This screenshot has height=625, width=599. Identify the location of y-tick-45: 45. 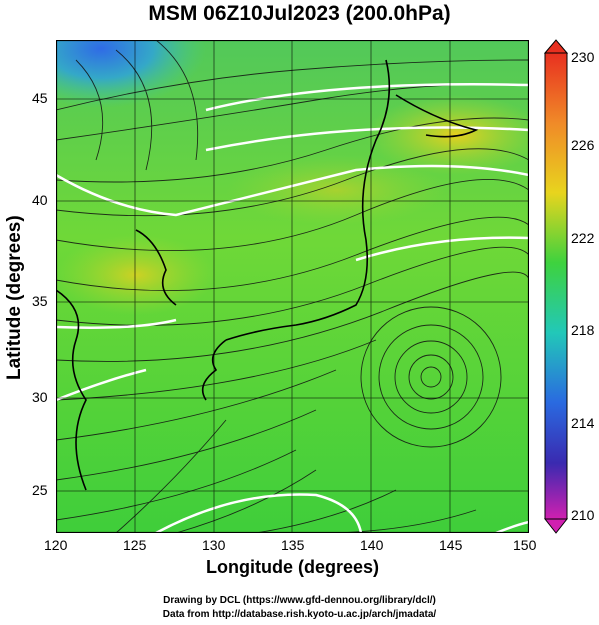
(40, 98).